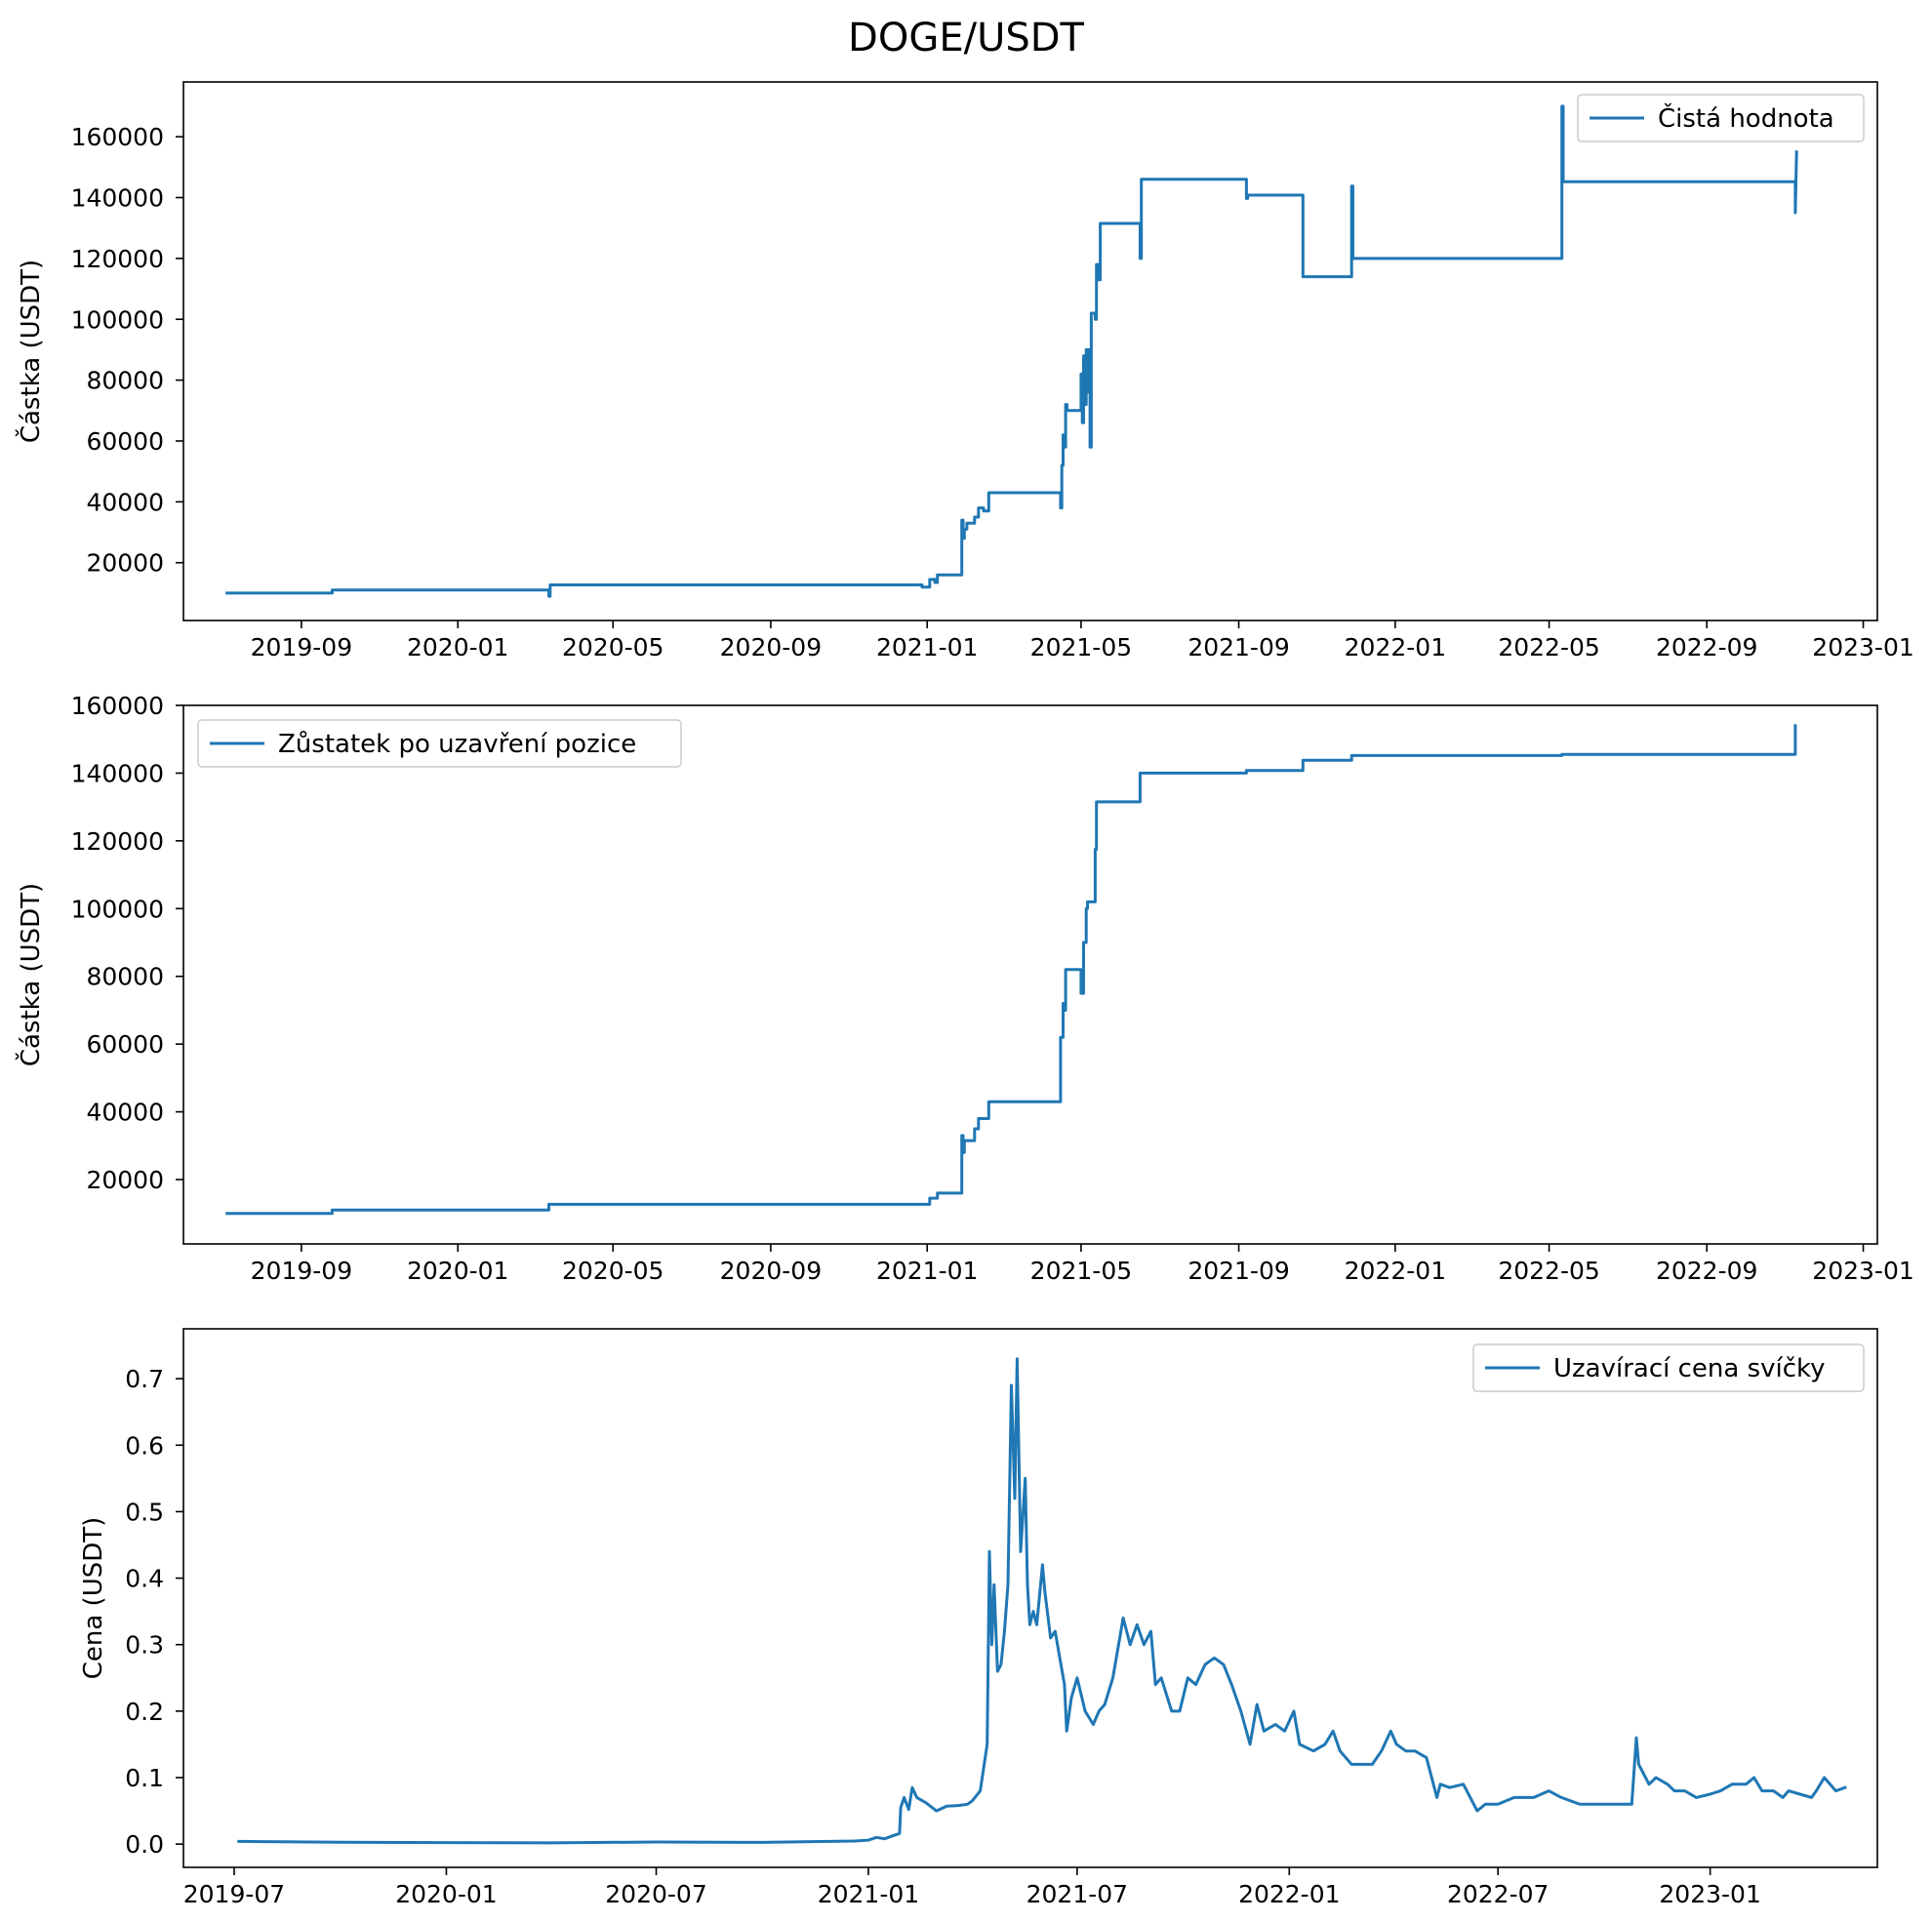 The image size is (1932, 1922). Describe the element at coordinates (144, 1379) in the screenshot. I see `y-tick-label: 0.7` at that location.